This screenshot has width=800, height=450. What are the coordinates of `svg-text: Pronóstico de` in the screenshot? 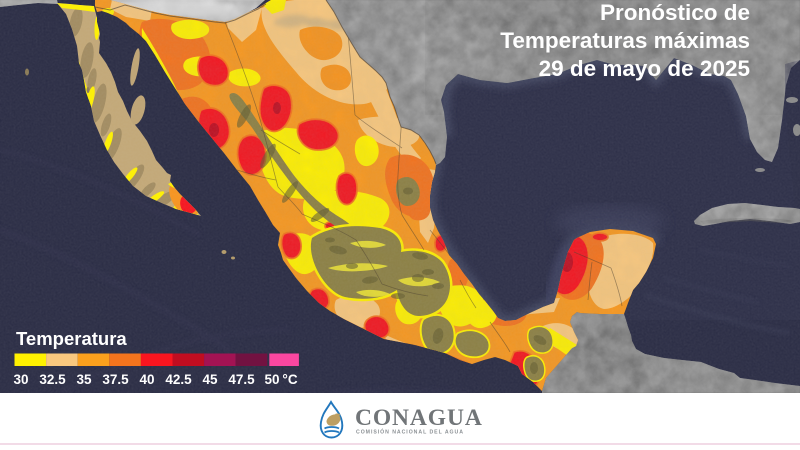 It's located at (675, 12).